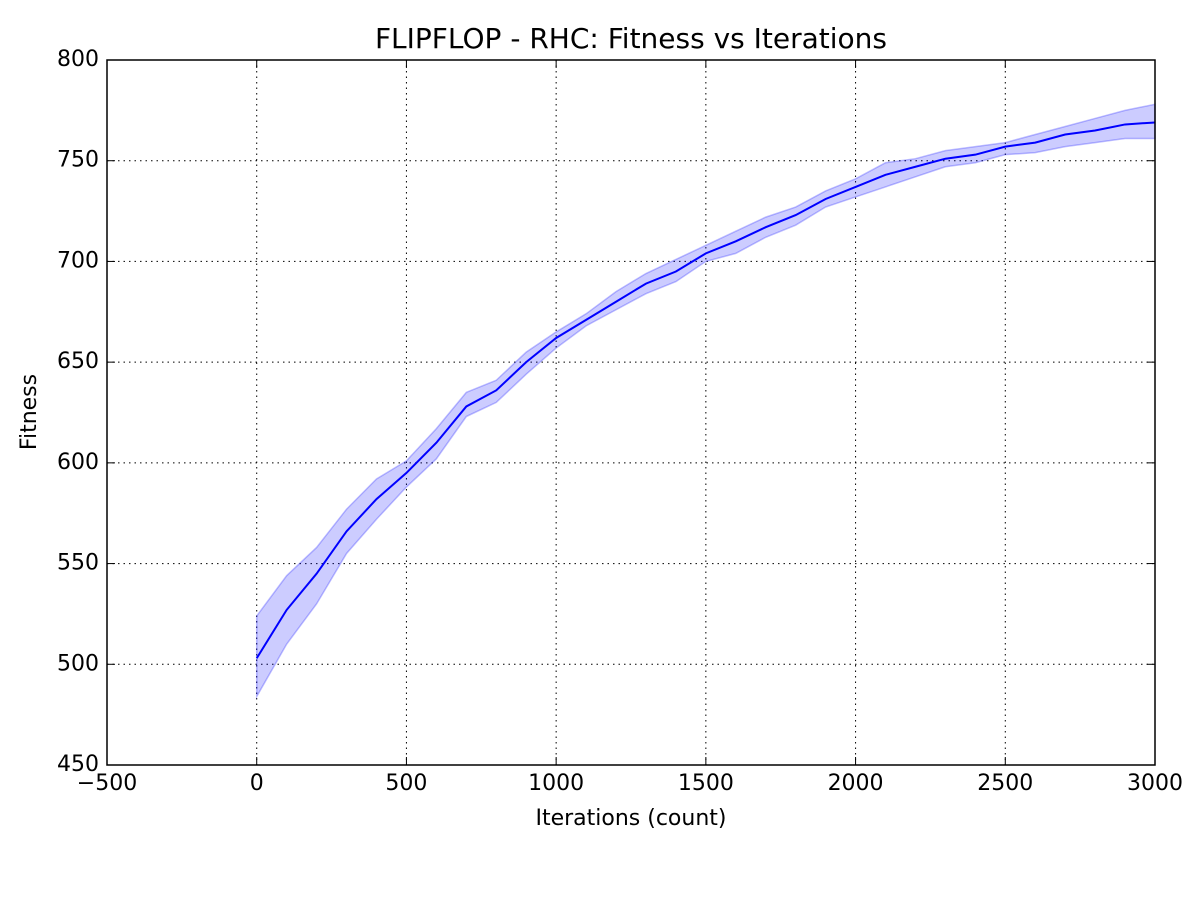 This screenshot has width=1200, height=900. I want to click on y-tick-label: 450, so click(78, 764).